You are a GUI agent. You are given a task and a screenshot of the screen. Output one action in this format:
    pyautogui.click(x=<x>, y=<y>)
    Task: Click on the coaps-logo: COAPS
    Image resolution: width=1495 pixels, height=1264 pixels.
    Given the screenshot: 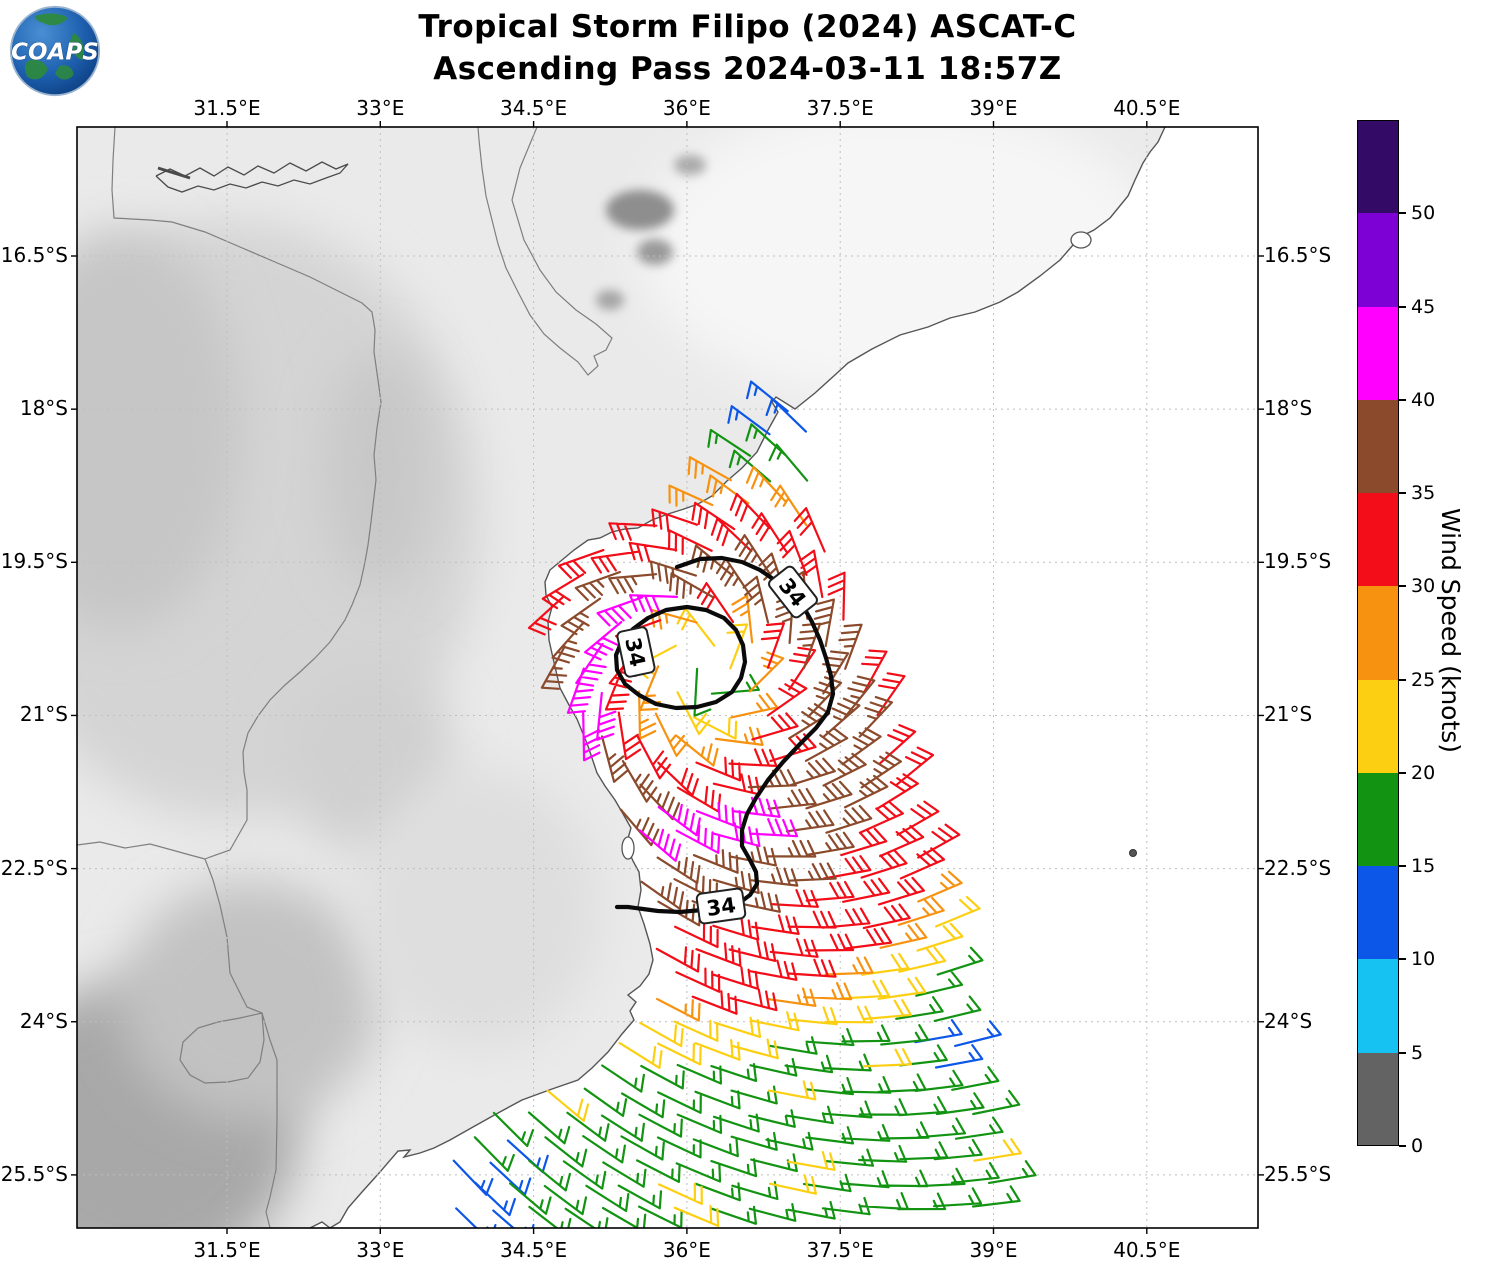 What is the action you would take?
    pyautogui.click(x=55, y=51)
    